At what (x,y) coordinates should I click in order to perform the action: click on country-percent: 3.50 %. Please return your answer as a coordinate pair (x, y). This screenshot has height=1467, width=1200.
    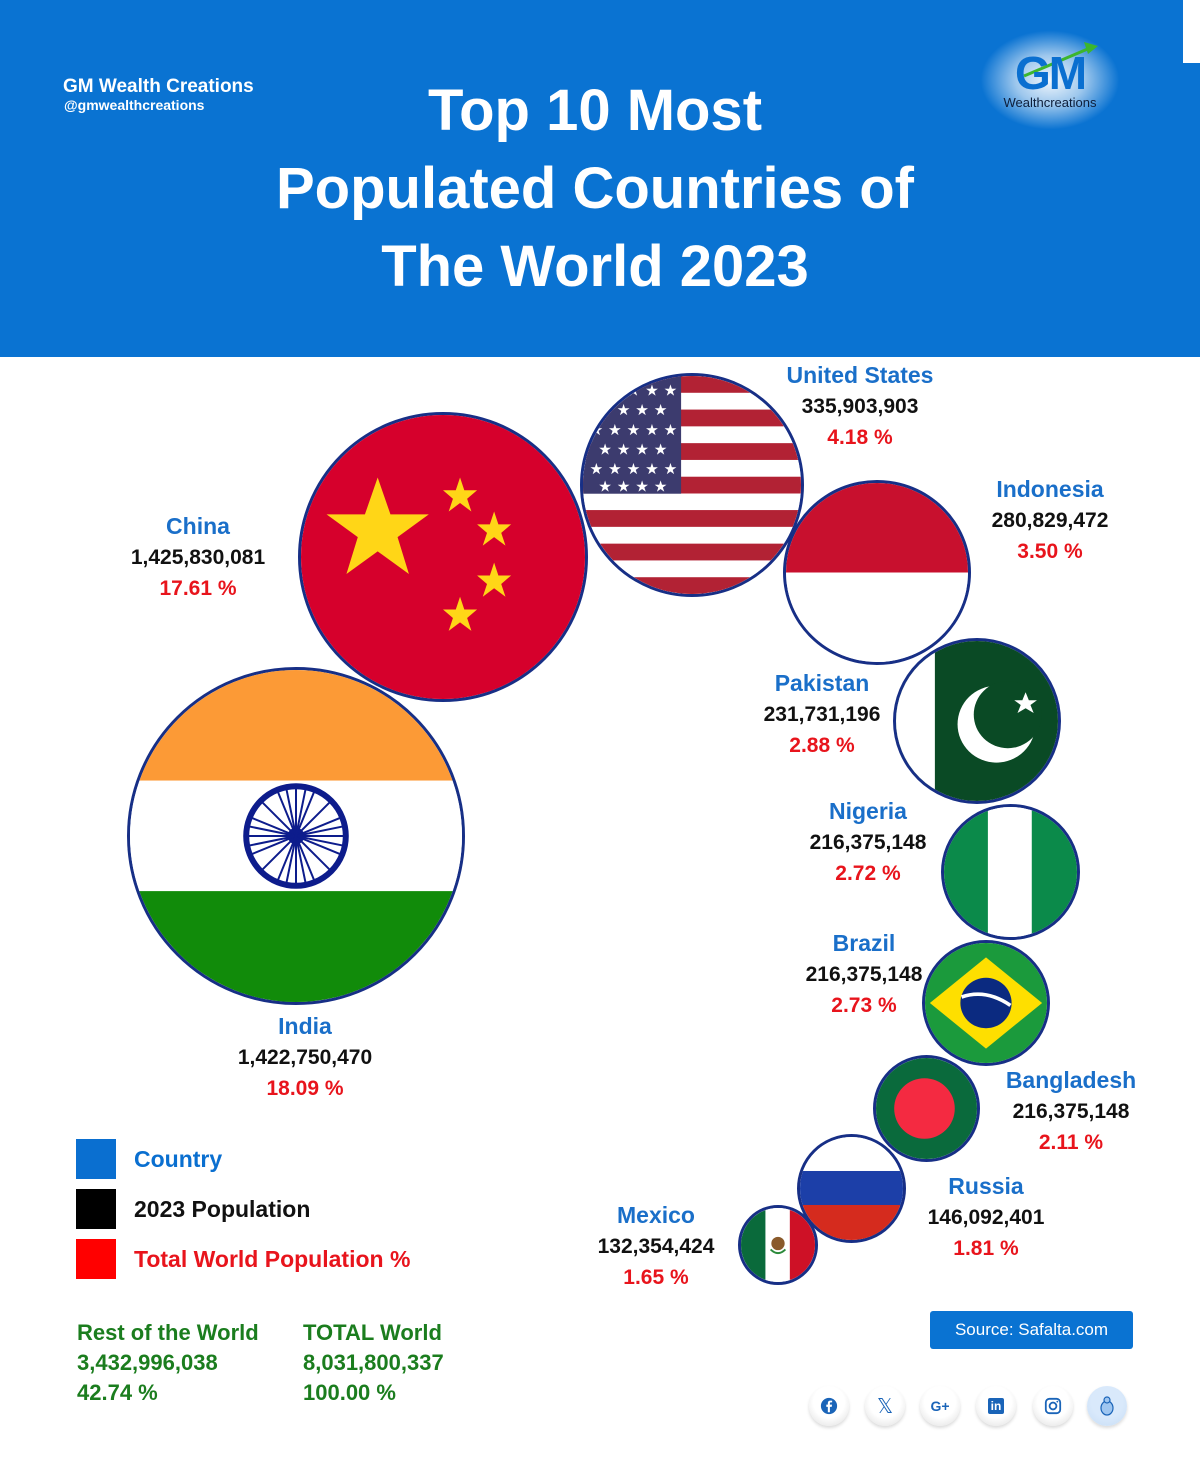
    Looking at the image, I should click on (1050, 551).